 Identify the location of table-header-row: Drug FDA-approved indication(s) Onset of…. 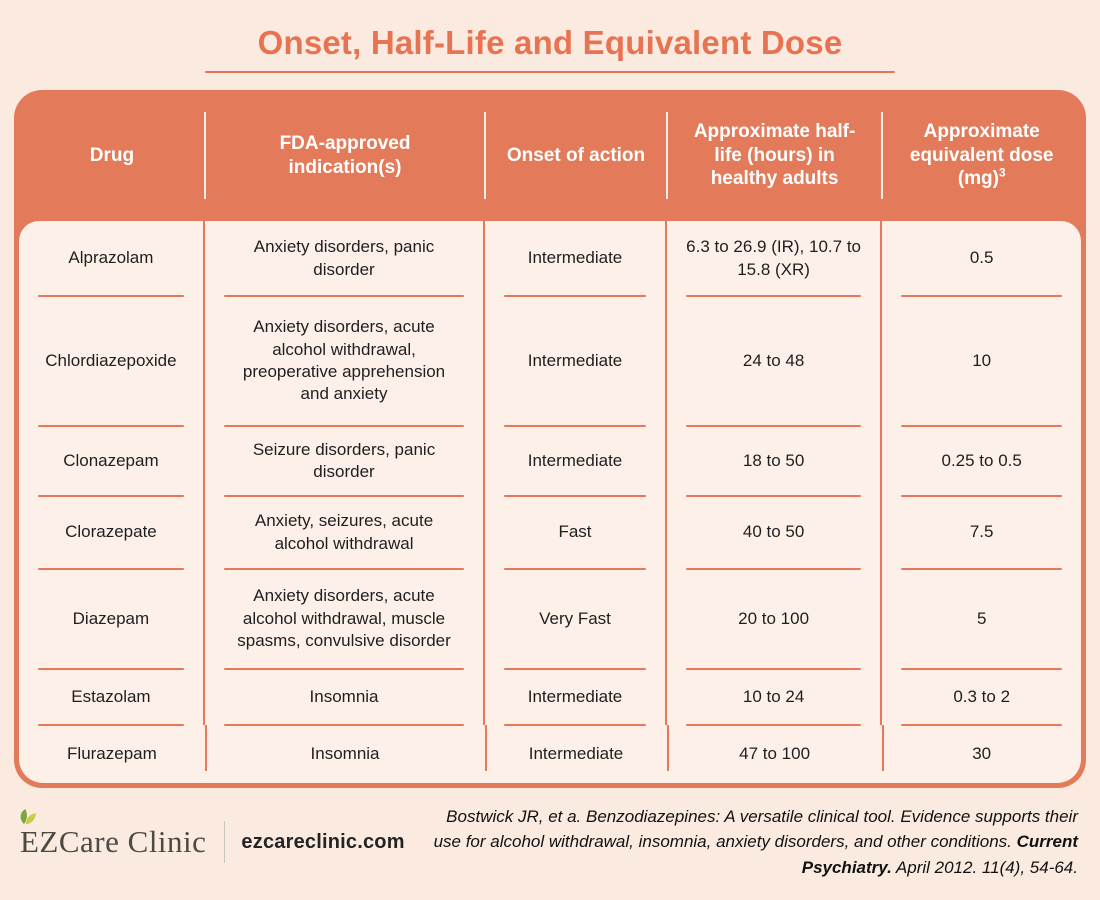
(550, 155).